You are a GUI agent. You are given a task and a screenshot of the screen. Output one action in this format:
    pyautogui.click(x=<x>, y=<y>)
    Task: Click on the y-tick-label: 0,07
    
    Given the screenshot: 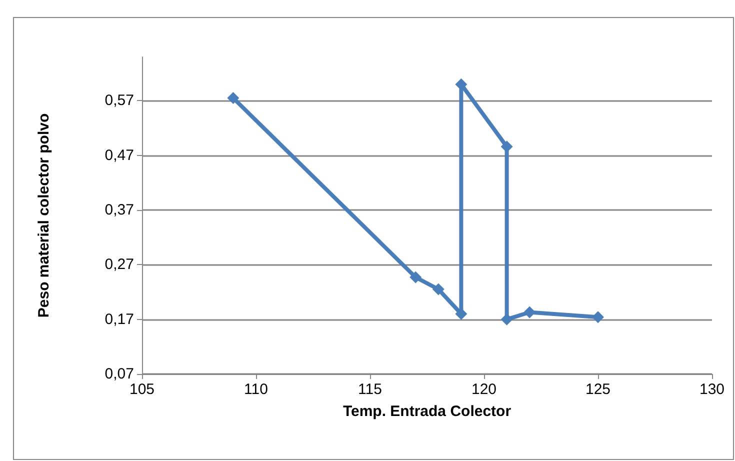 What is the action you would take?
    pyautogui.click(x=119, y=374)
    